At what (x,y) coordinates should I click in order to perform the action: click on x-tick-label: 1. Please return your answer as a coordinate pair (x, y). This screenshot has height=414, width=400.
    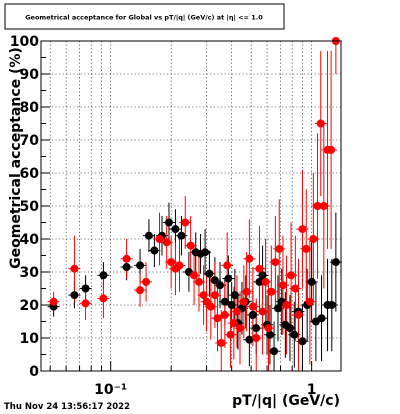
    Looking at the image, I should click on (312, 390).